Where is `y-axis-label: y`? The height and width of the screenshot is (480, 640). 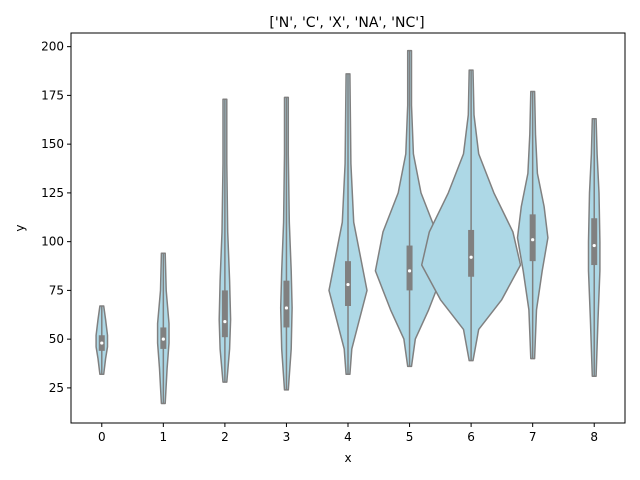
y-axis-label: y is located at coordinates (20, 227).